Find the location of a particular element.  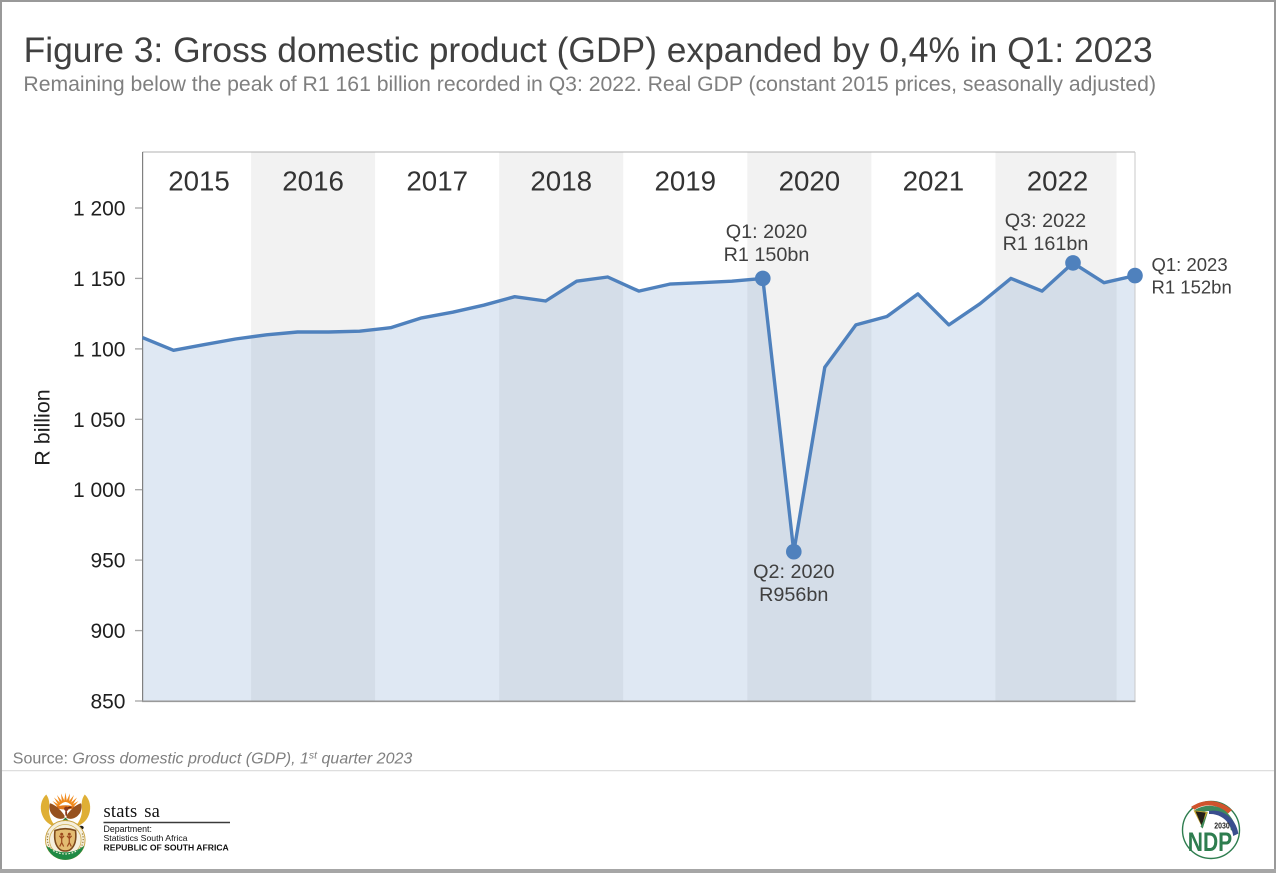

svg-text: 2018 is located at coordinates (561, 181).